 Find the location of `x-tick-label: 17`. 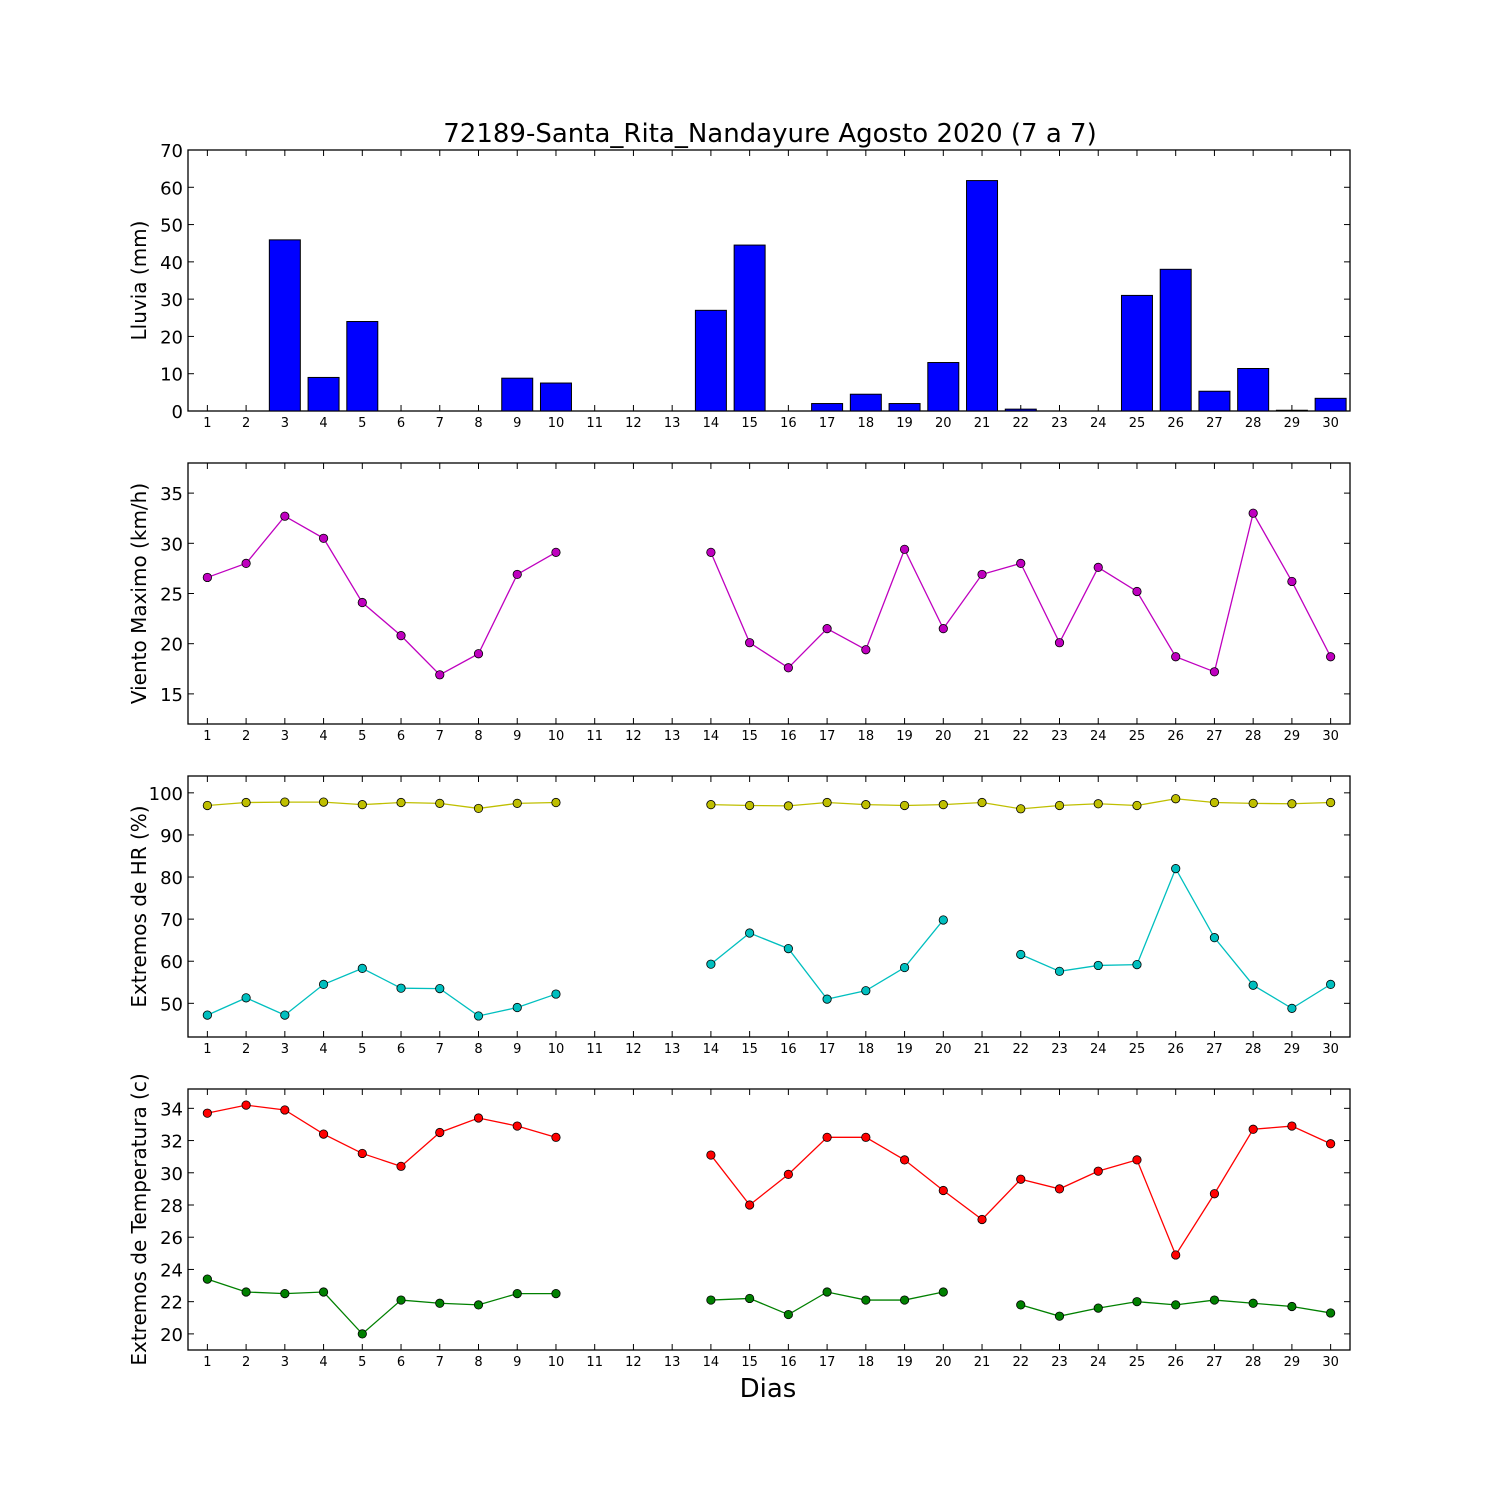

x-tick-label: 17 is located at coordinates (827, 736).